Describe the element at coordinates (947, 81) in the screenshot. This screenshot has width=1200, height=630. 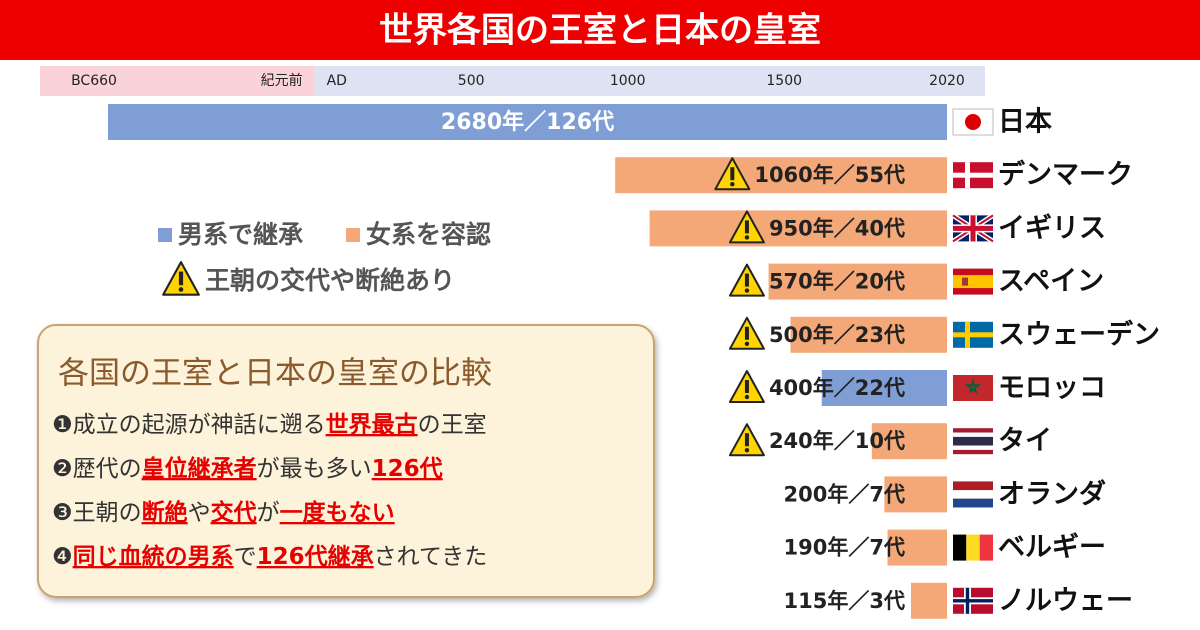
I see `x-tick-label: 2020` at that location.